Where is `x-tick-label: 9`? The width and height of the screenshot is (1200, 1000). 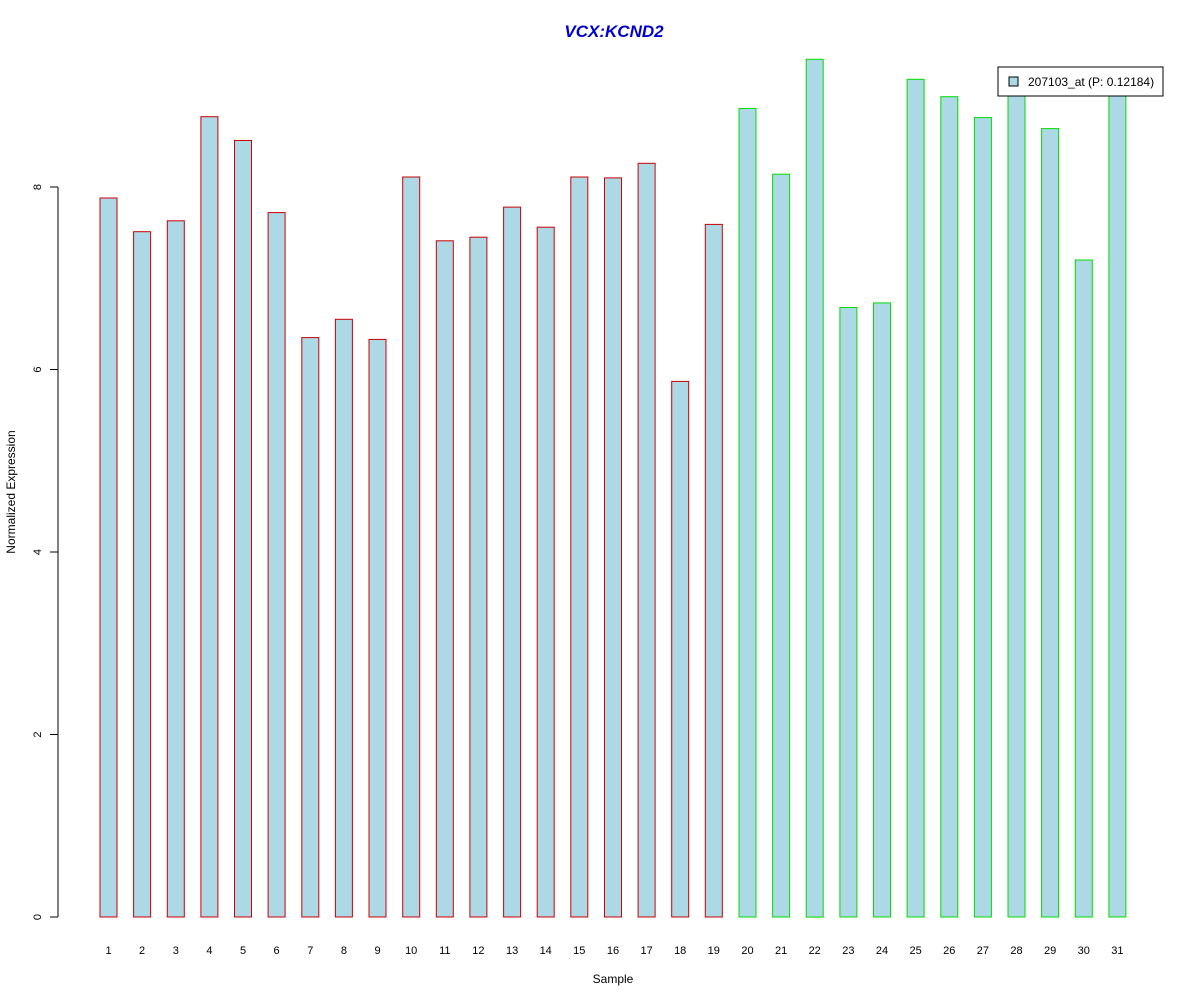
x-tick-label: 9 is located at coordinates (377, 951).